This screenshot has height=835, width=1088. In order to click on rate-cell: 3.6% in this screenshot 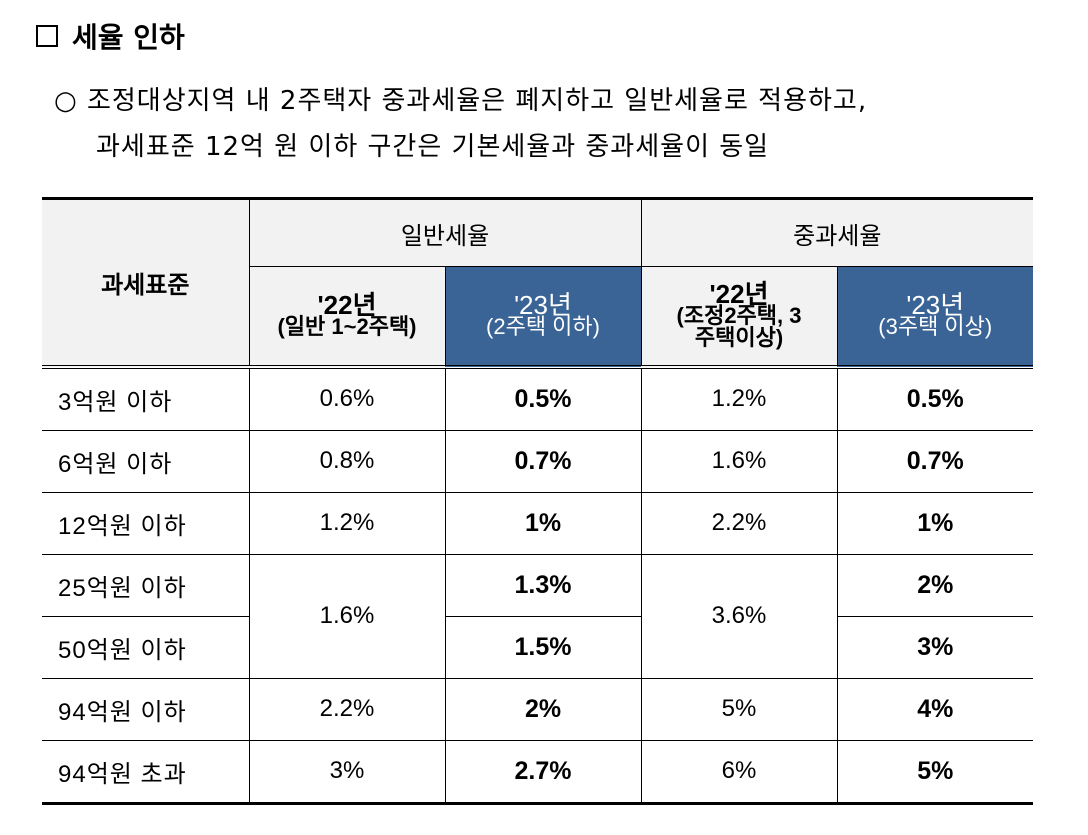, I will do `click(739, 616)`.